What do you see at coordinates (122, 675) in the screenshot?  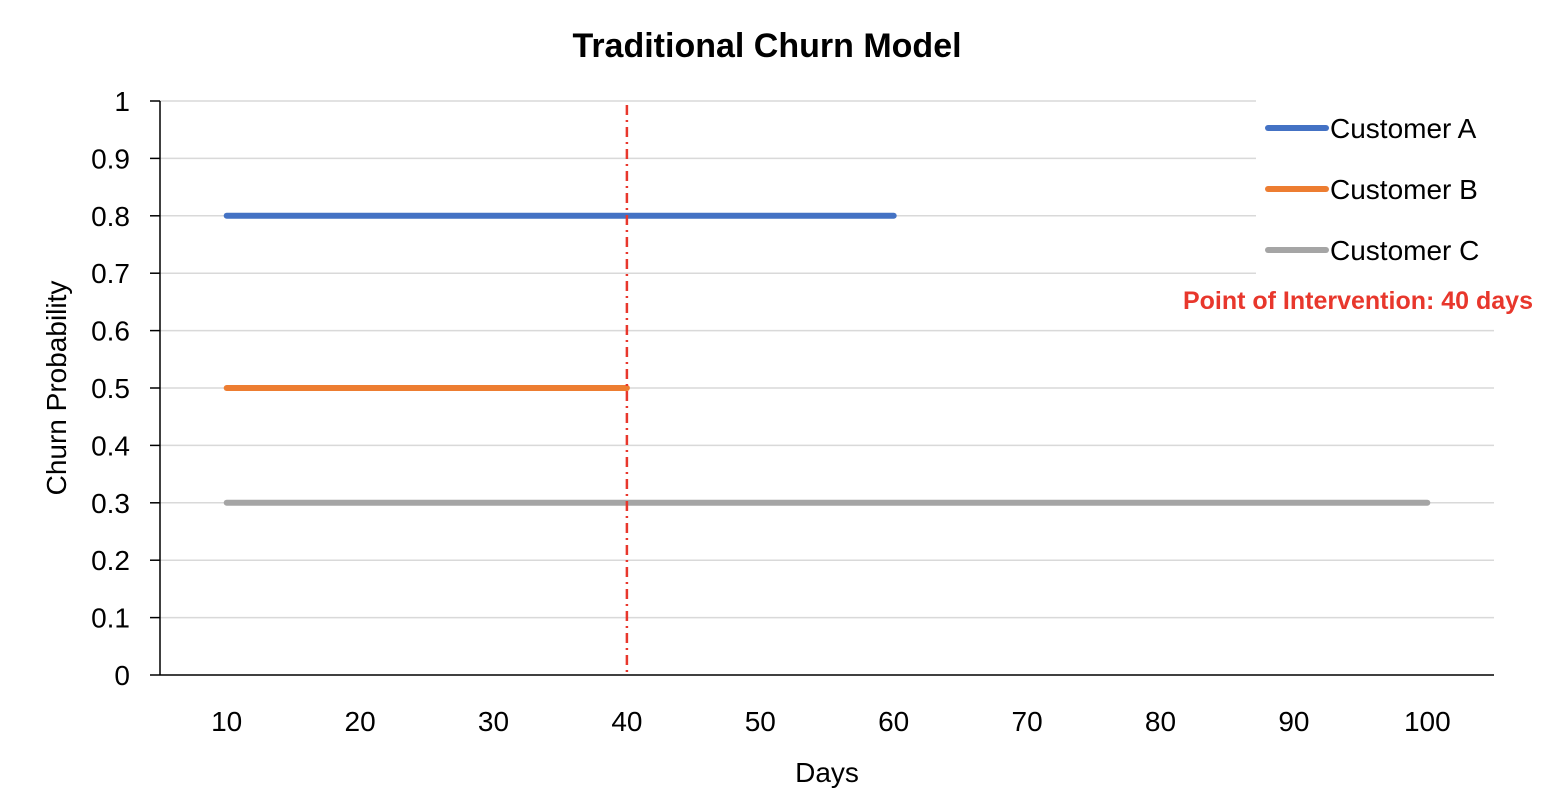 I see `y-tick-label: 0` at bounding box center [122, 675].